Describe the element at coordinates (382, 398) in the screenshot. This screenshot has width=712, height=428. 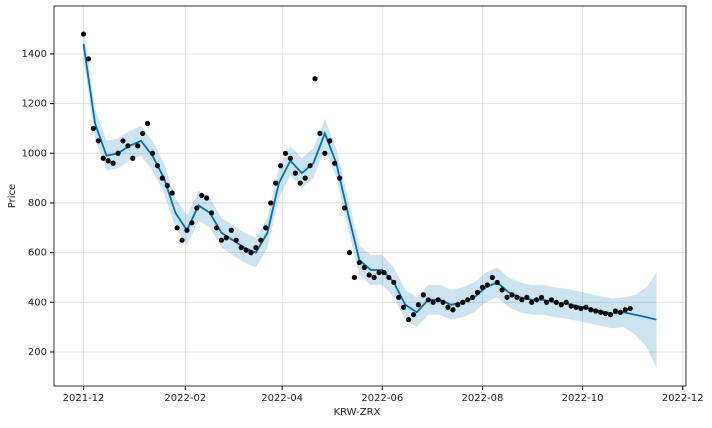
I see `x-tick-label: 2022-06` at that location.